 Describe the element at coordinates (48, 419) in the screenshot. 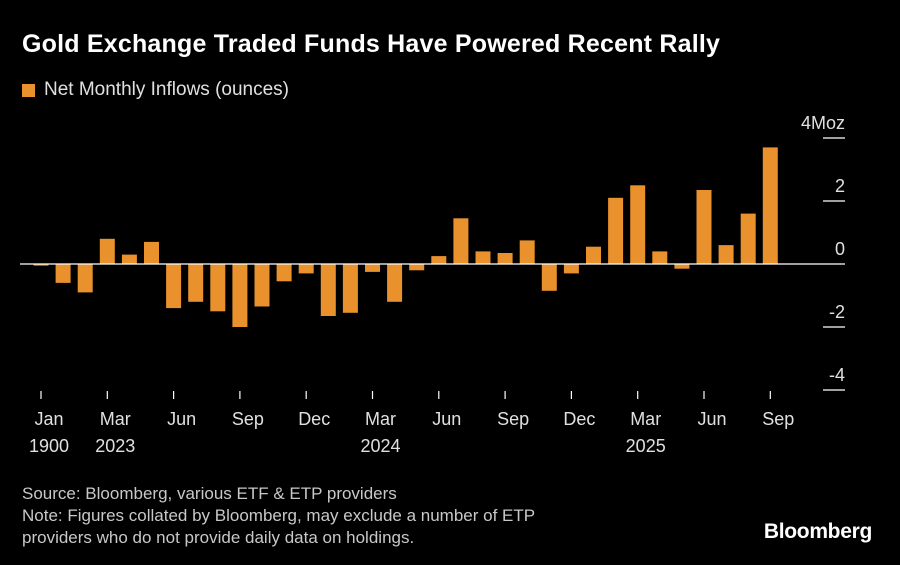

I see `x-tick-label: Jan` at that location.